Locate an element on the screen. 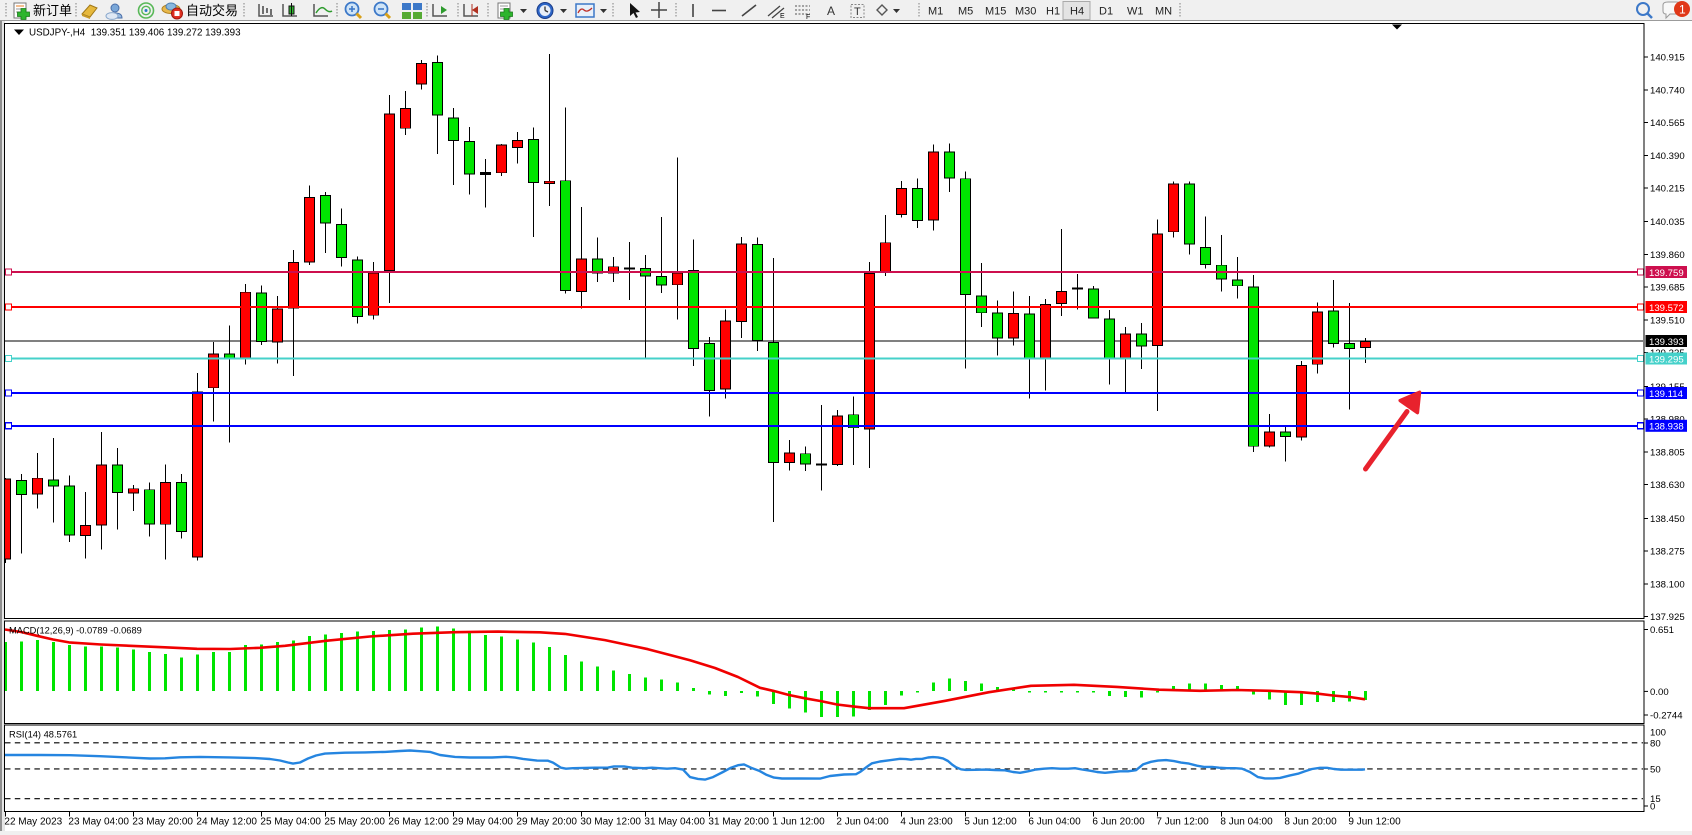 This screenshot has height=835, width=1692. svg-text: 25 May 04:00 is located at coordinates (290, 821).